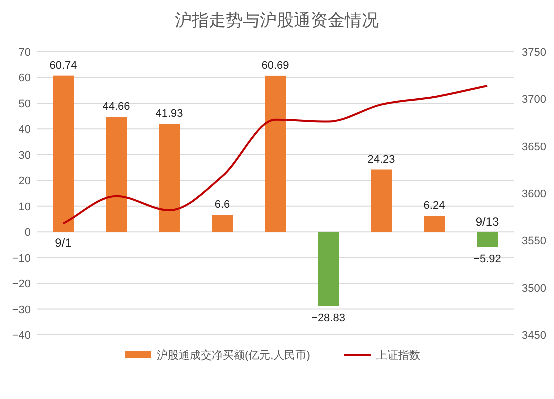 This screenshot has height=399, width=554. Describe the element at coordinates (24, 78) in the screenshot. I see `y-tick-label: 60` at that location.